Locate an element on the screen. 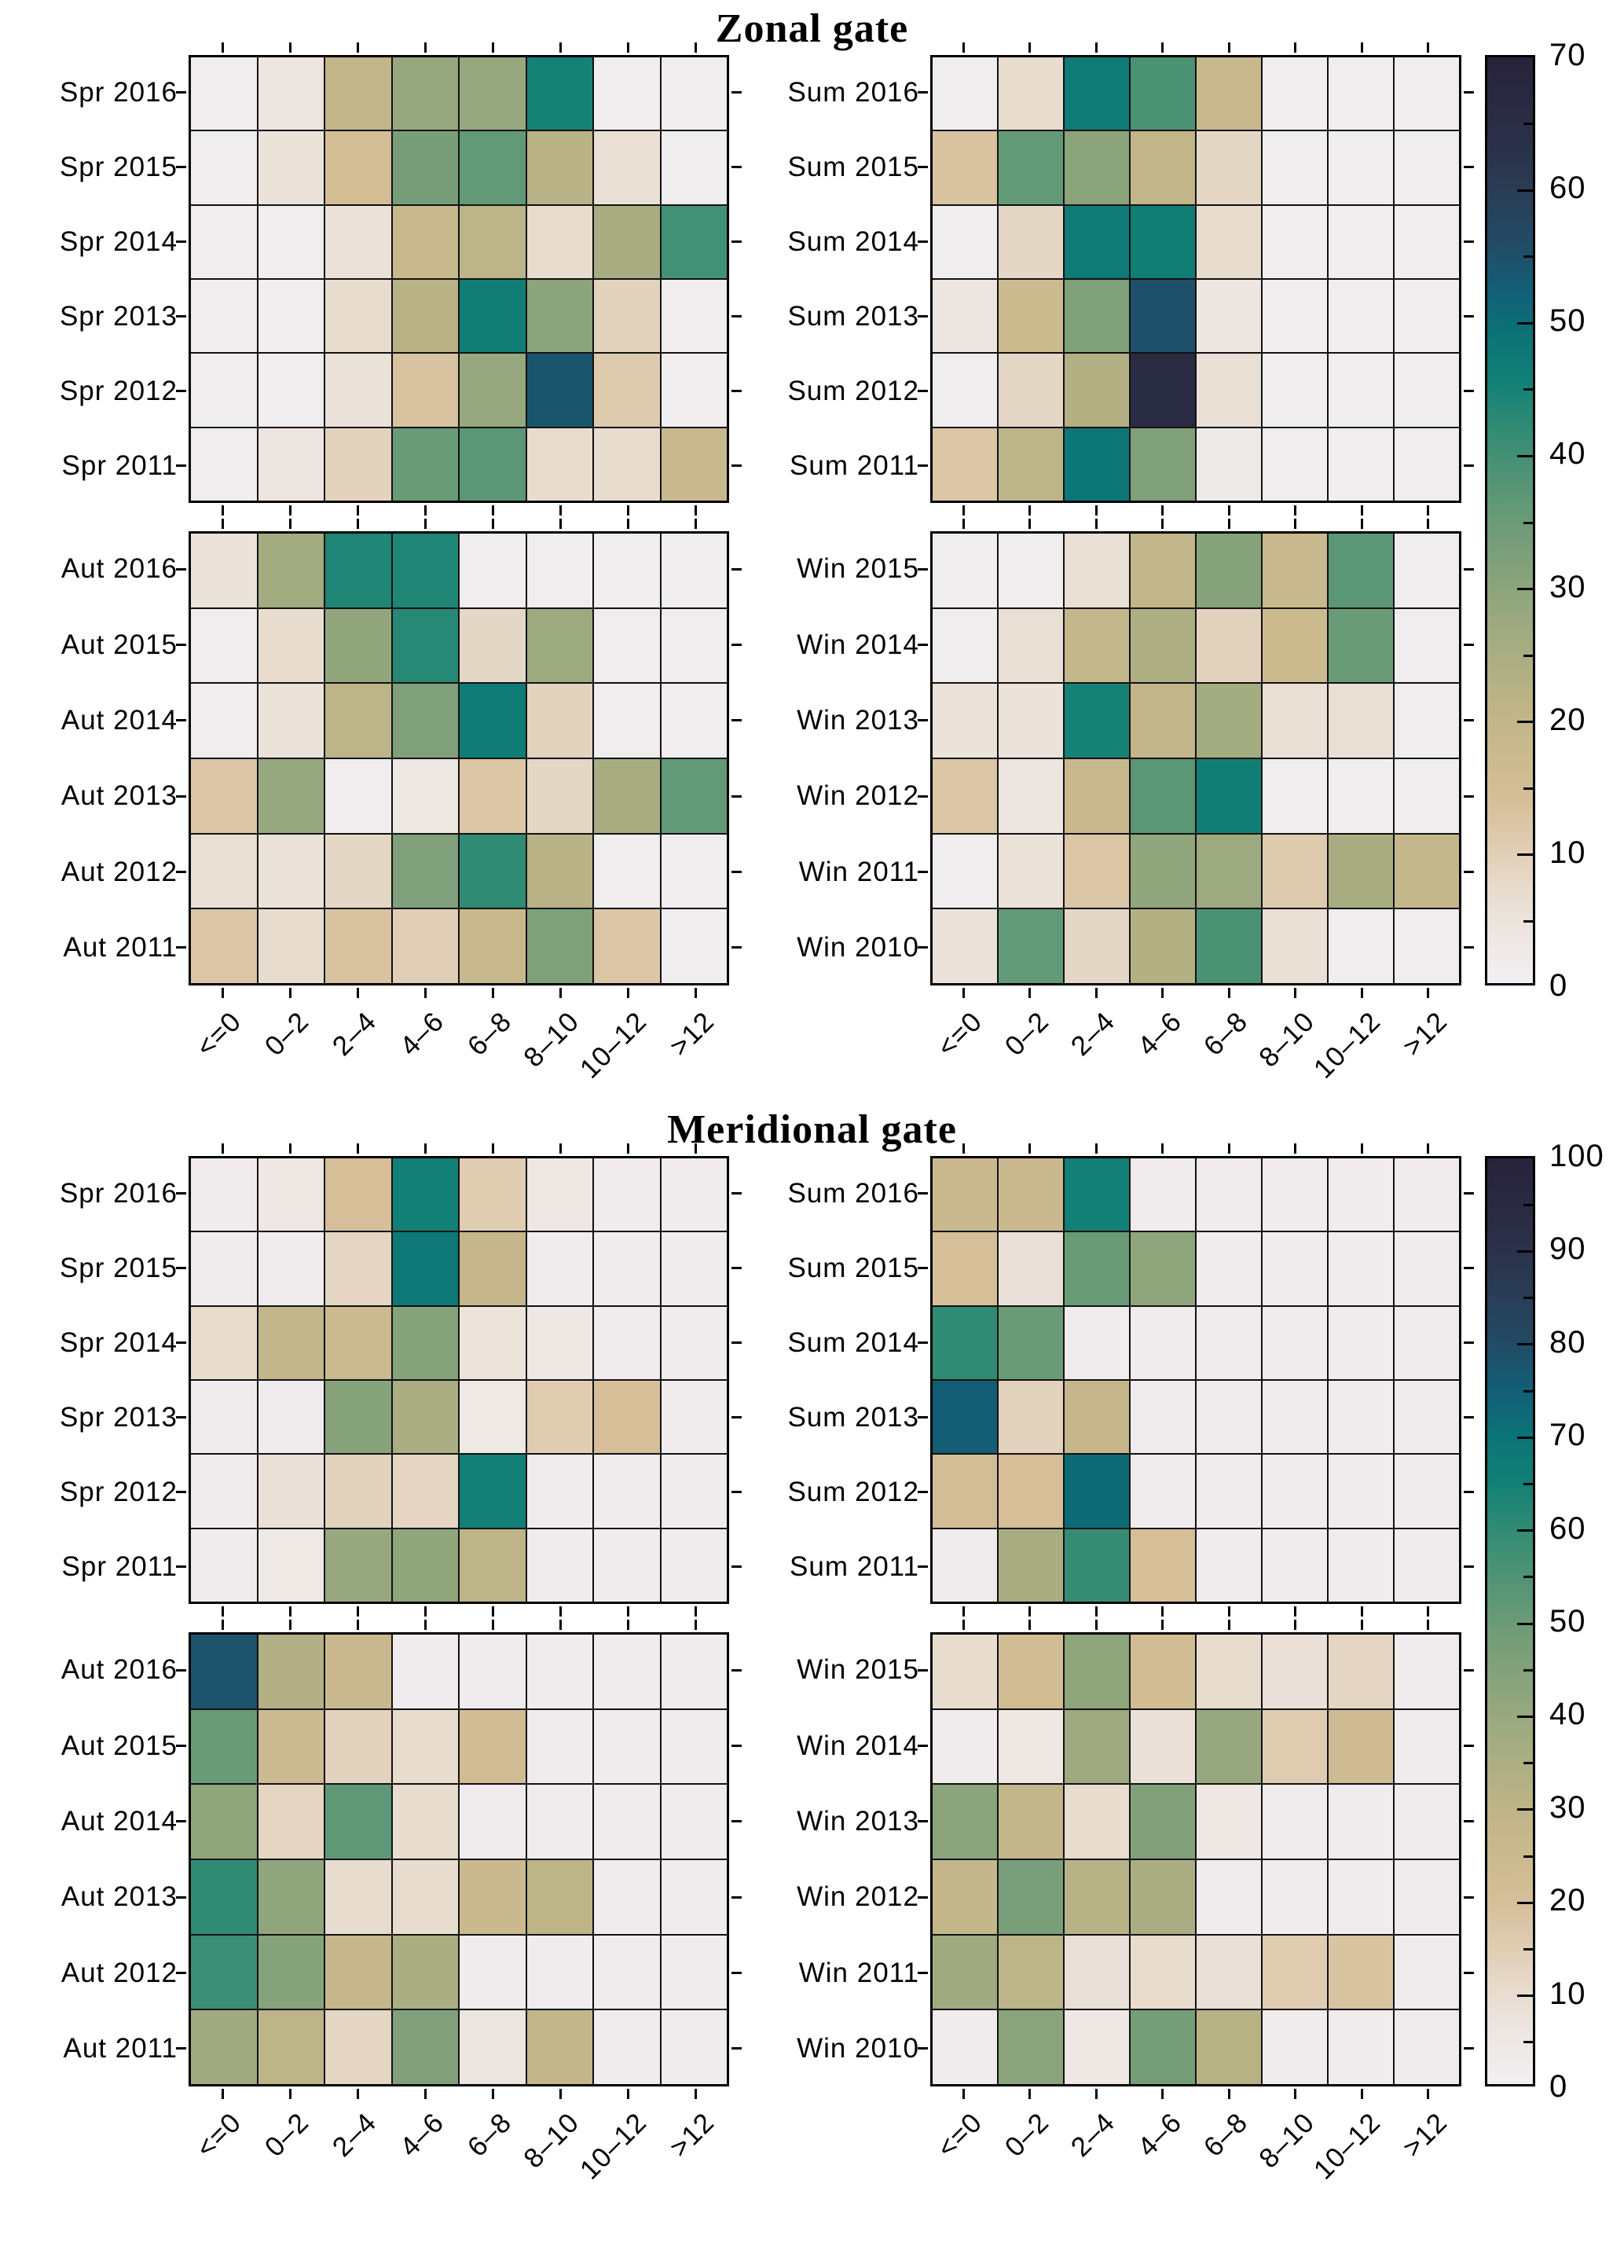 Image resolution: width=1624 pixels, height=2268 pixels. colorbar is located at coordinates (1510, 520).